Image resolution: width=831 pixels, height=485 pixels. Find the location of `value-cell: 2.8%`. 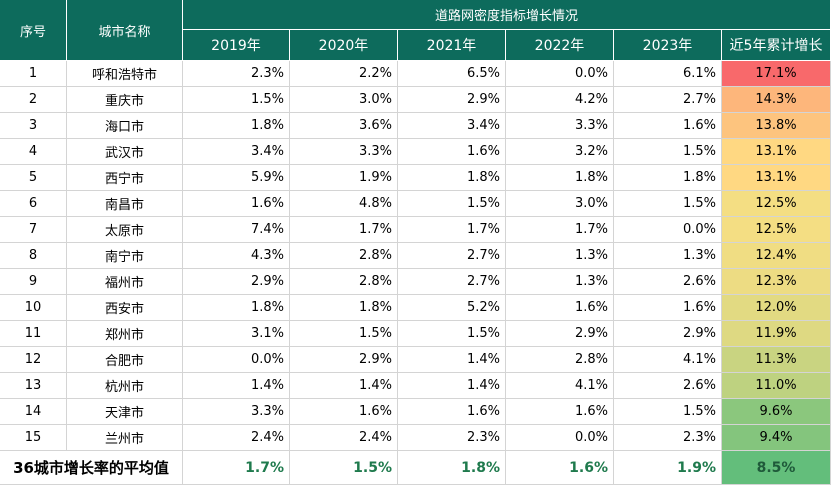

value-cell: 2.8% is located at coordinates (344, 282).